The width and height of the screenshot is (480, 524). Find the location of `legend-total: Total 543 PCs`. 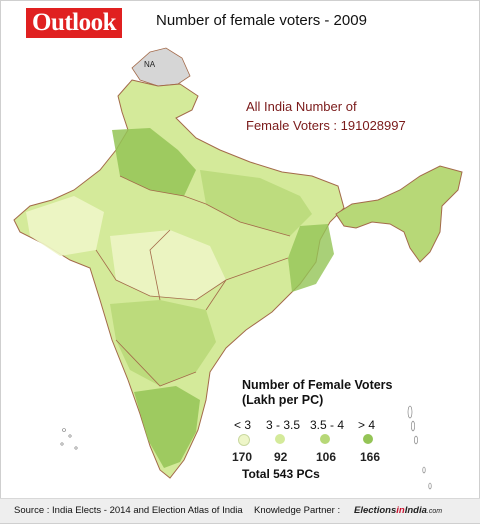

legend-total: Total 543 PCs is located at coordinates (281, 474).